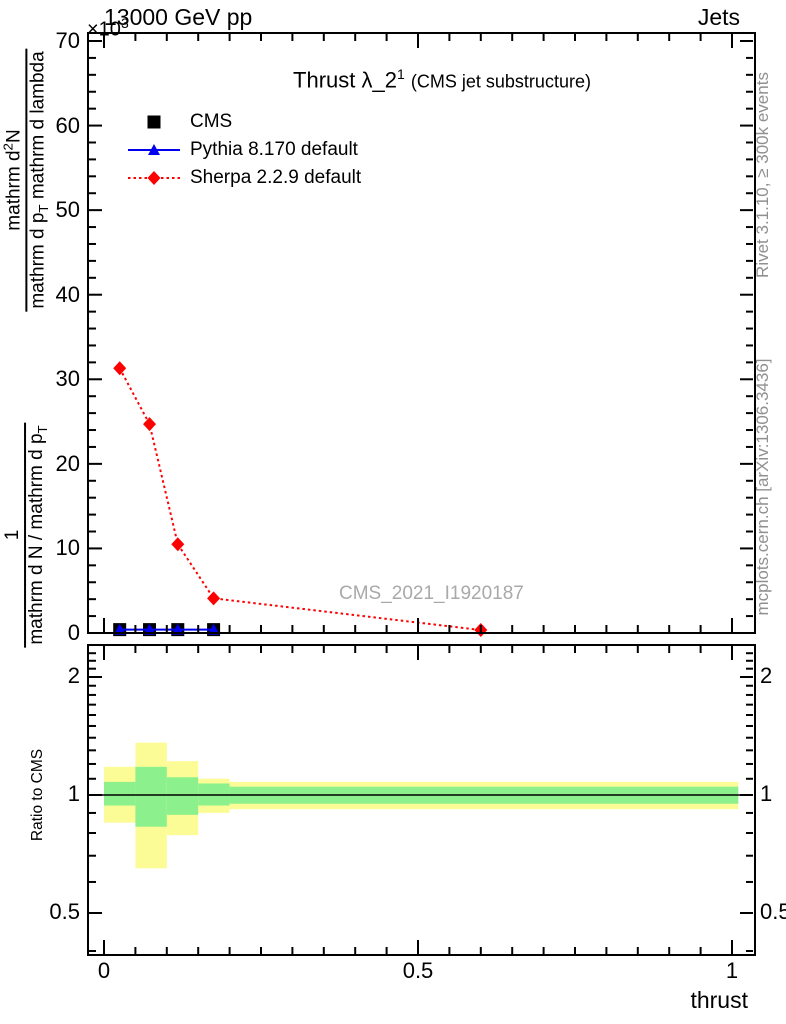 This screenshot has width=786, height=1024. I want to click on main-y-tick-label: 0, so click(73, 632).